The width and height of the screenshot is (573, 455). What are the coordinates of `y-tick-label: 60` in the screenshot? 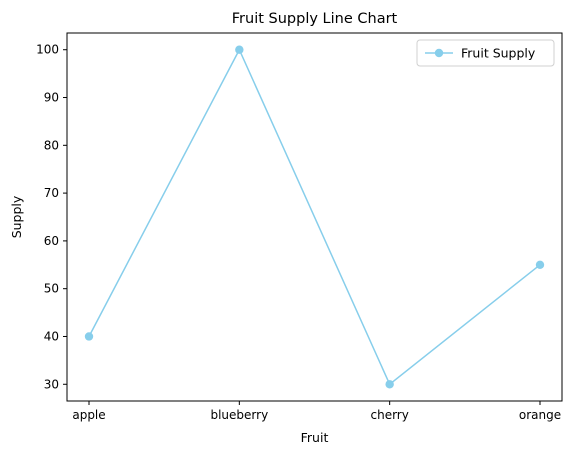 It's located at (51, 241).